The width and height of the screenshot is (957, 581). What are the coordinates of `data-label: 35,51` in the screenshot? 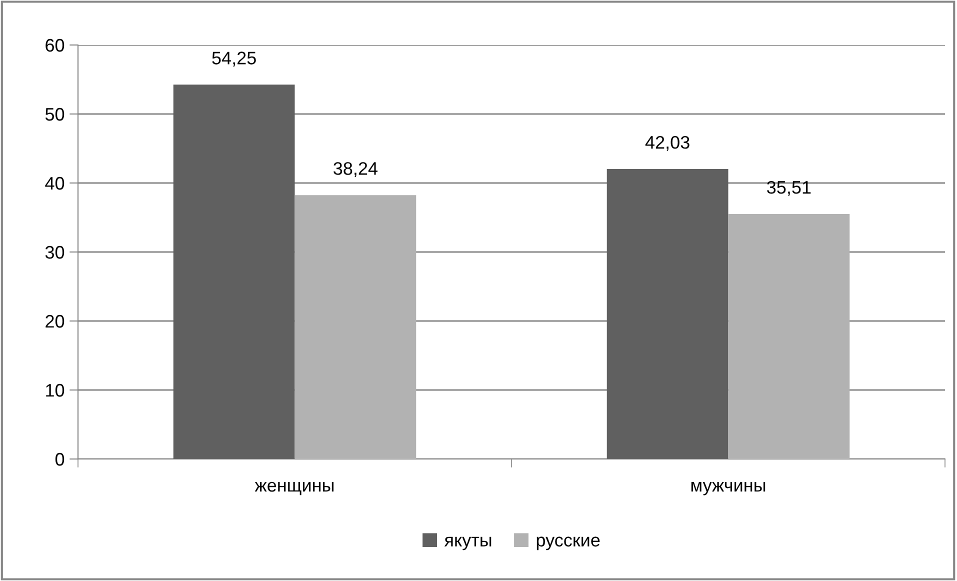 It's located at (789, 188).